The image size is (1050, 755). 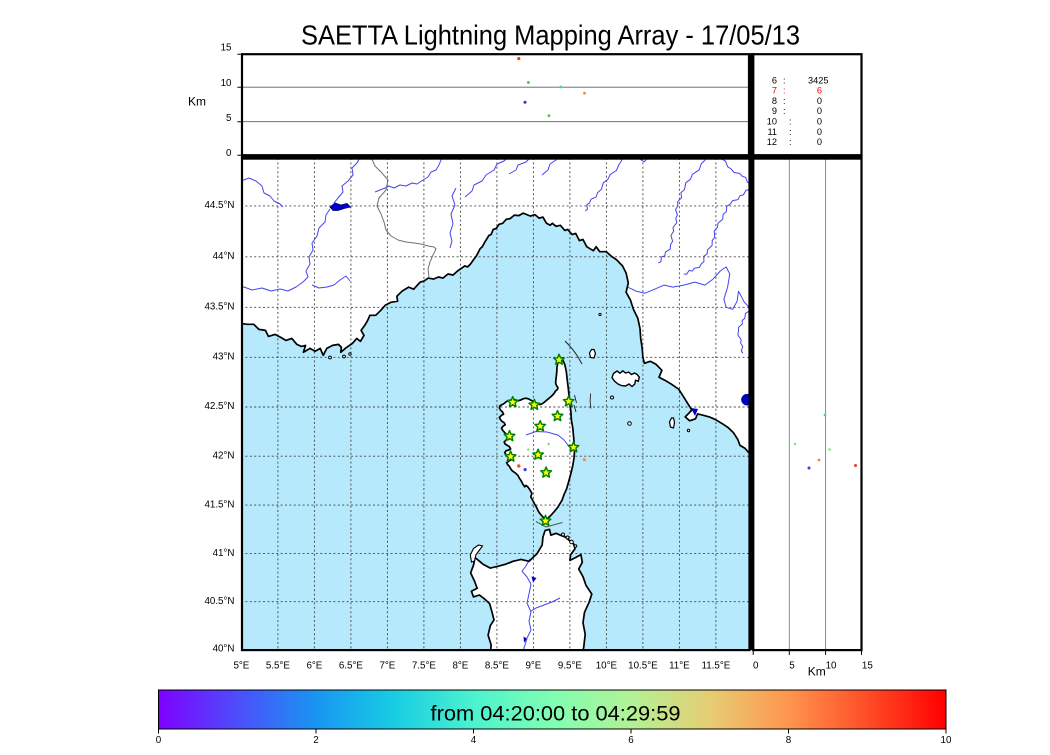 I want to click on svg-text: 10°E, so click(x=607, y=666).